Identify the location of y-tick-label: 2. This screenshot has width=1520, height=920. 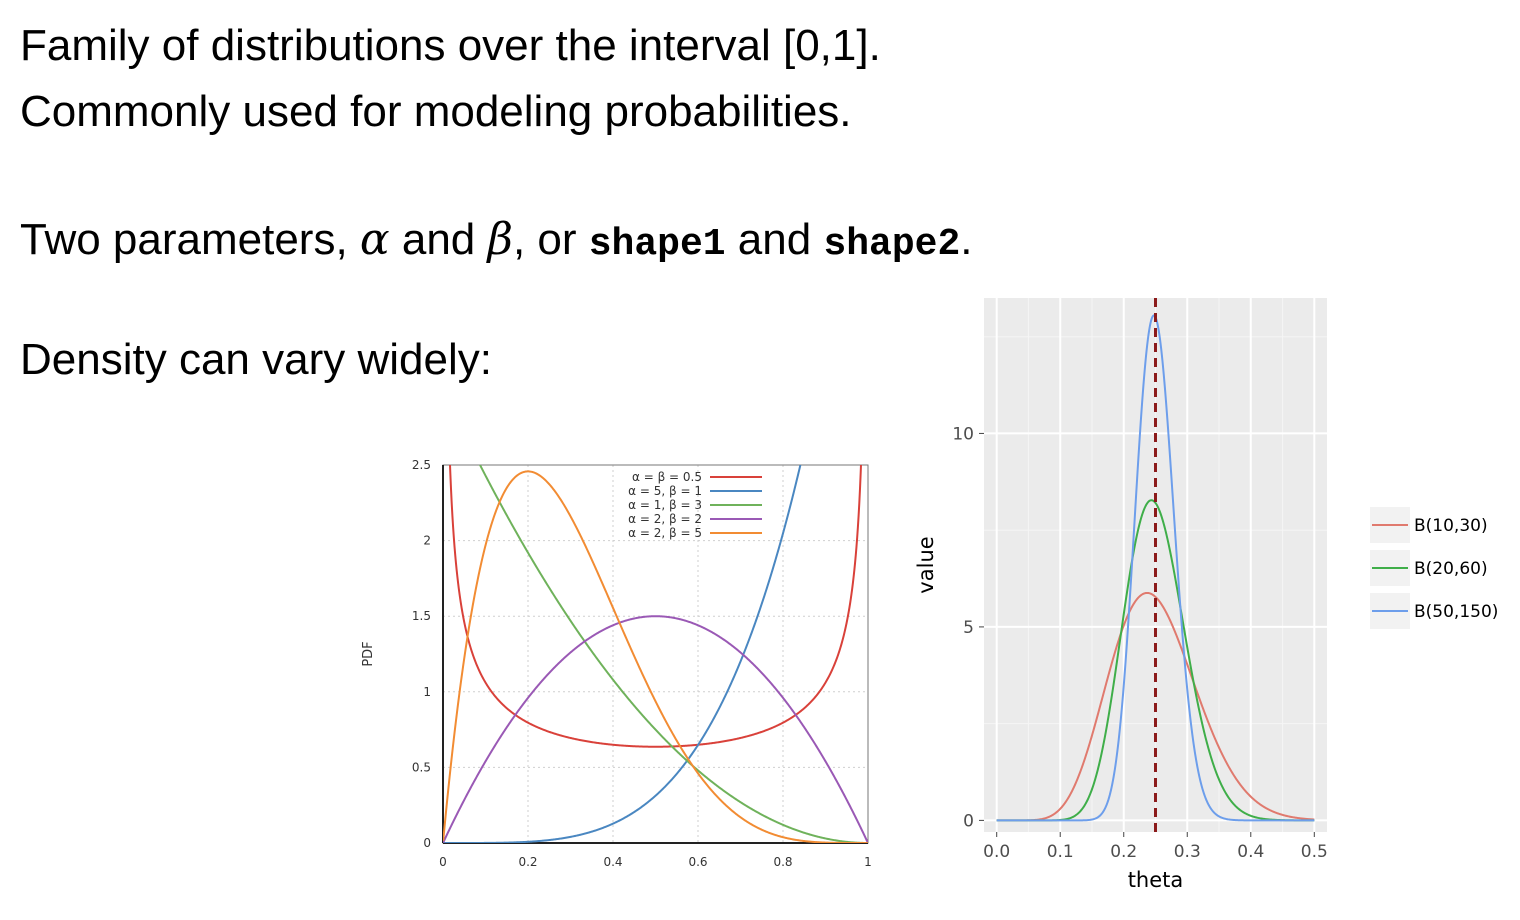
(427, 541).